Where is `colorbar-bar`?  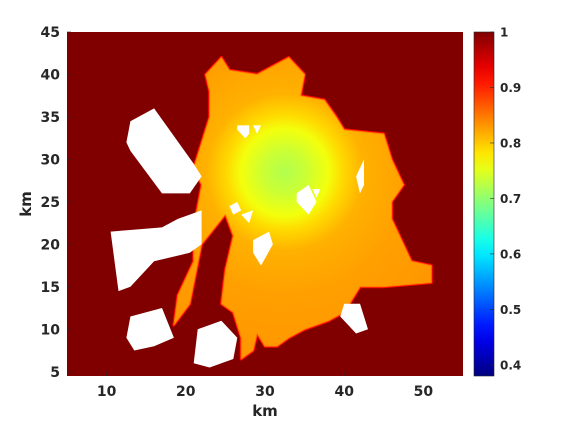 colorbar-bar is located at coordinates (484, 204).